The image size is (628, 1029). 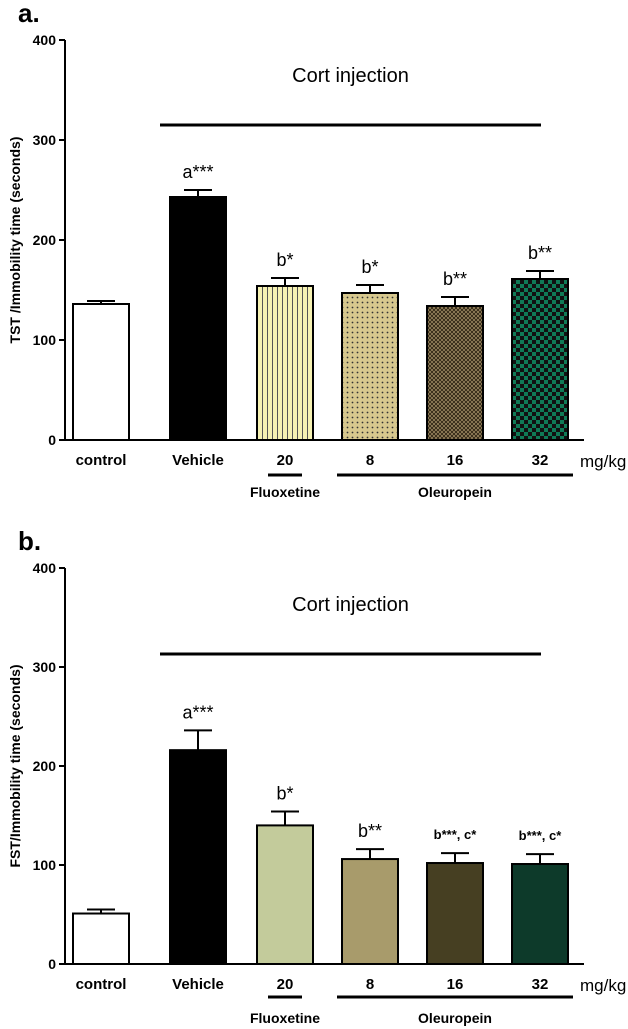 What do you see at coordinates (15, 765) in the screenshot?
I see `y-axis-label: FST/Immobility time (seconds)` at bounding box center [15, 765].